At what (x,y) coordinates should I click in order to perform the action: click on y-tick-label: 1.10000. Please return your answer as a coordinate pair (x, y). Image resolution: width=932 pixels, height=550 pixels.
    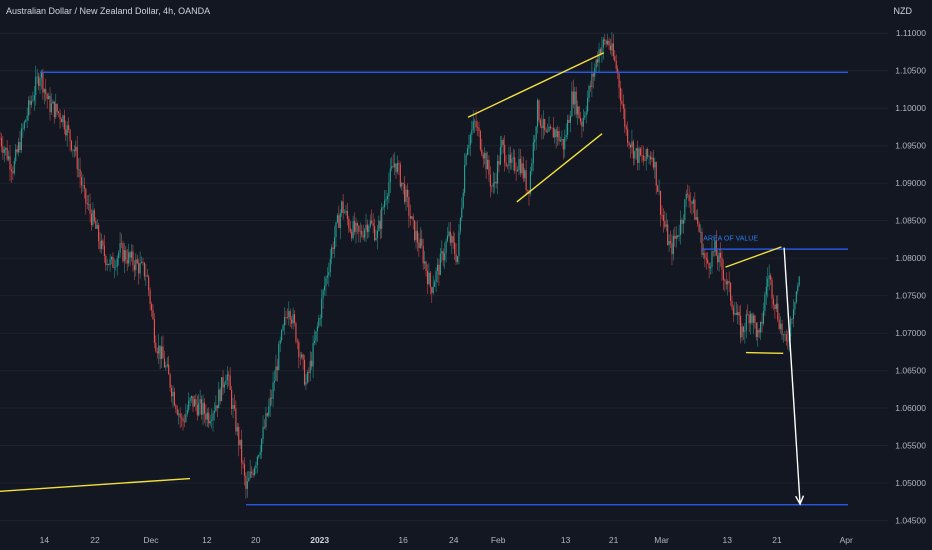
    Looking at the image, I should click on (910, 108).